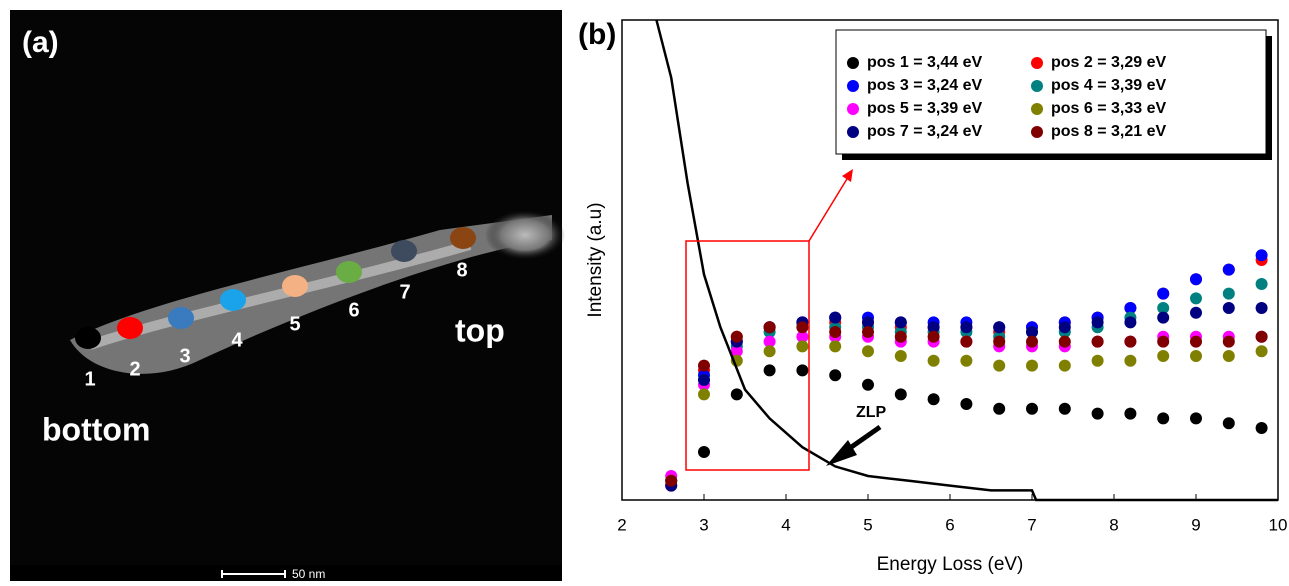 Image resolution: width=1289 pixels, height=586 pixels. What do you see at coordinates (1109, 62) in the screenshot?
I see `legend-label: pos 2 = 3,29 eV` at bounding box center [1109, 62].